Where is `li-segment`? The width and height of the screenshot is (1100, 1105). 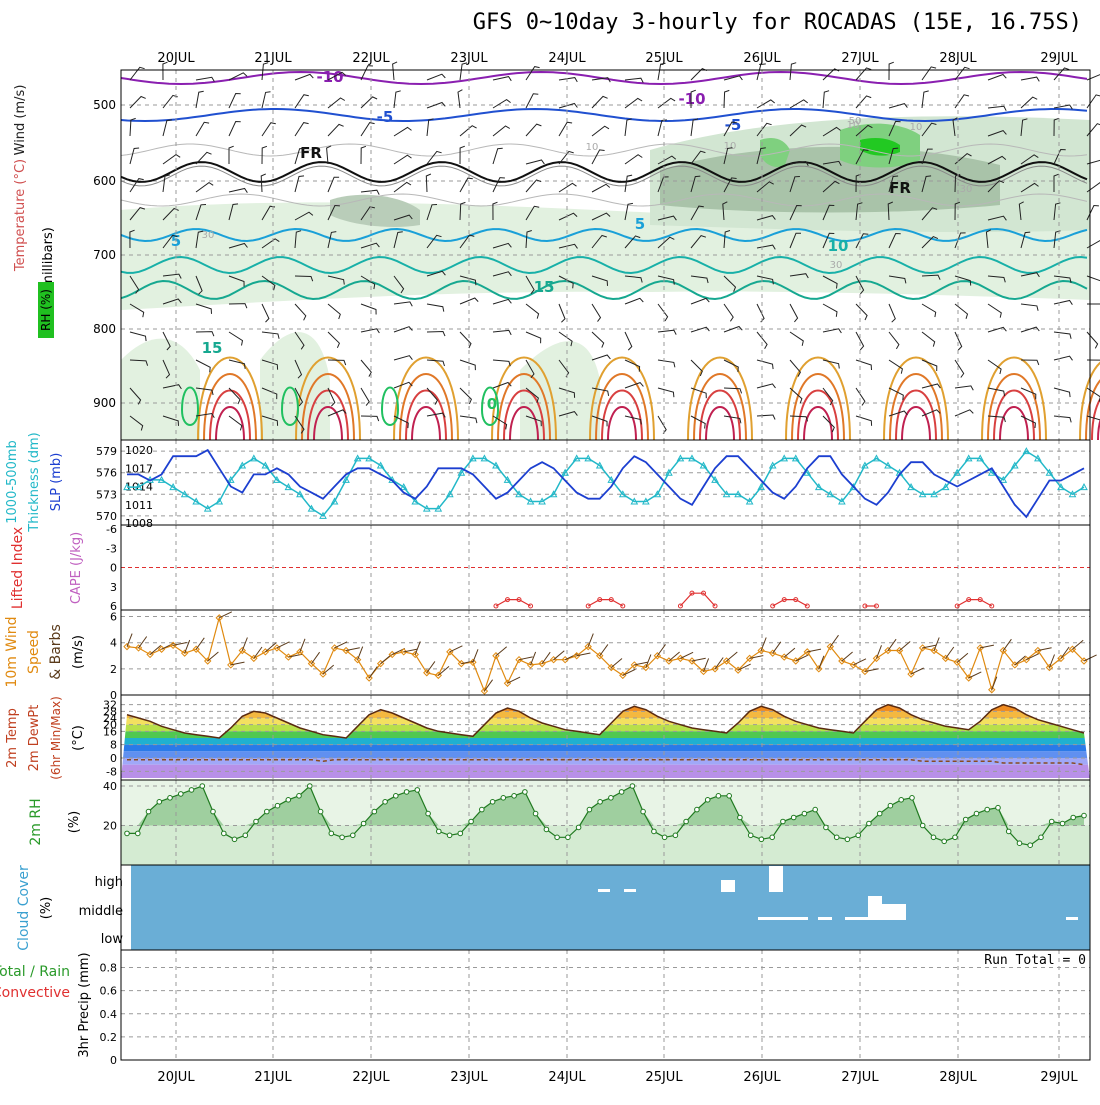
li-segment is located at coordinates (790, 603).